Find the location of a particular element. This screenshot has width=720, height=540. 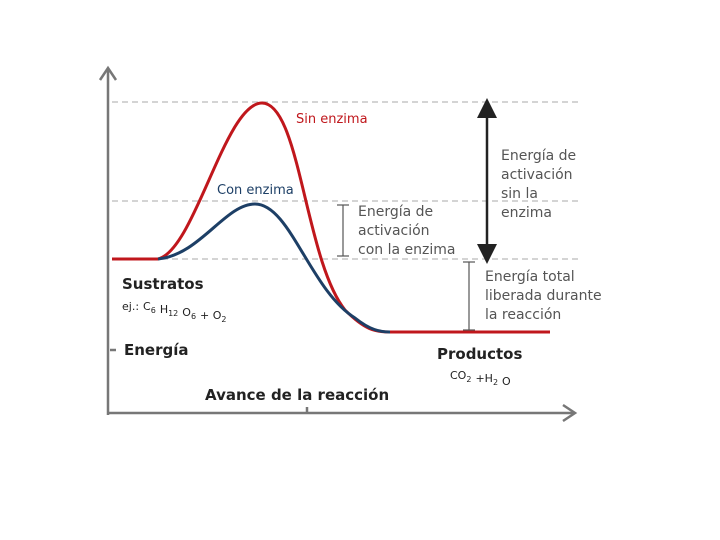

curve-with-enzyme is located at coordinates (274, 268).